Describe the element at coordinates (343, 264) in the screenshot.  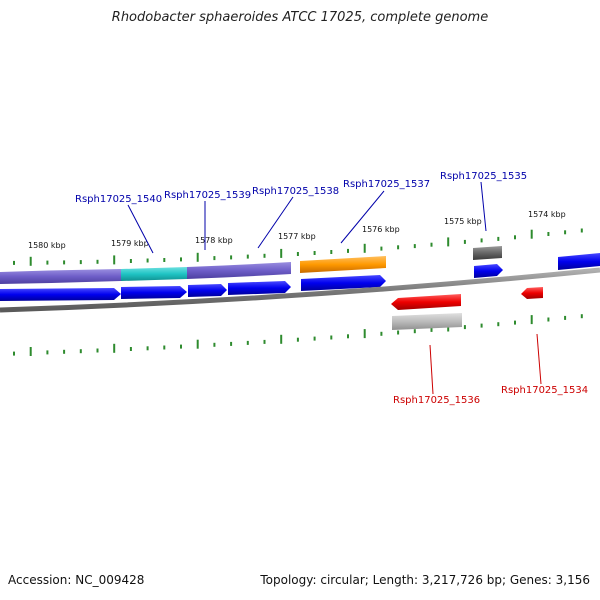
I see `gene-rsph17025-1537-feature` at that location.